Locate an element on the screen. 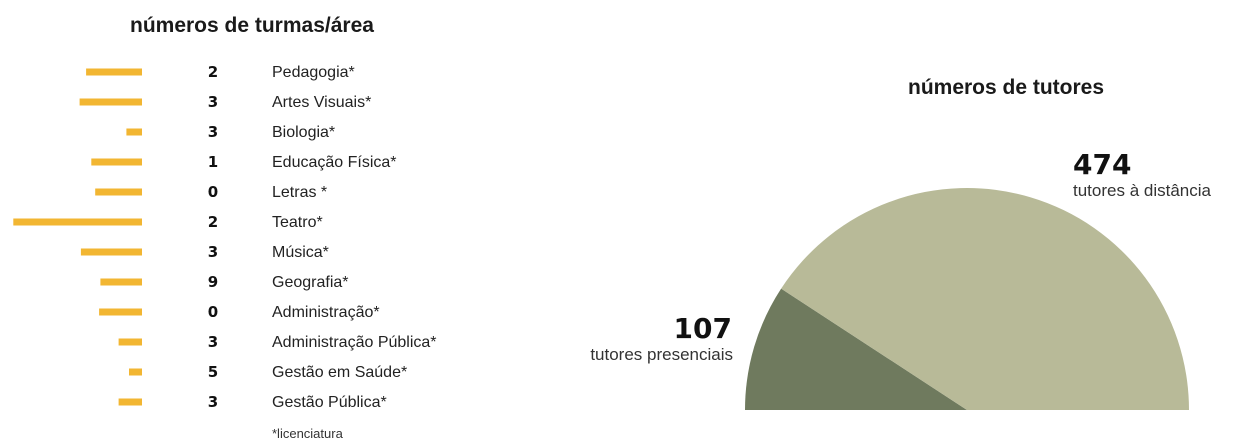 This screenshot has width=1246, height=447. bar-chart-title: números de turmas/área is located at coordinates (252, 25).